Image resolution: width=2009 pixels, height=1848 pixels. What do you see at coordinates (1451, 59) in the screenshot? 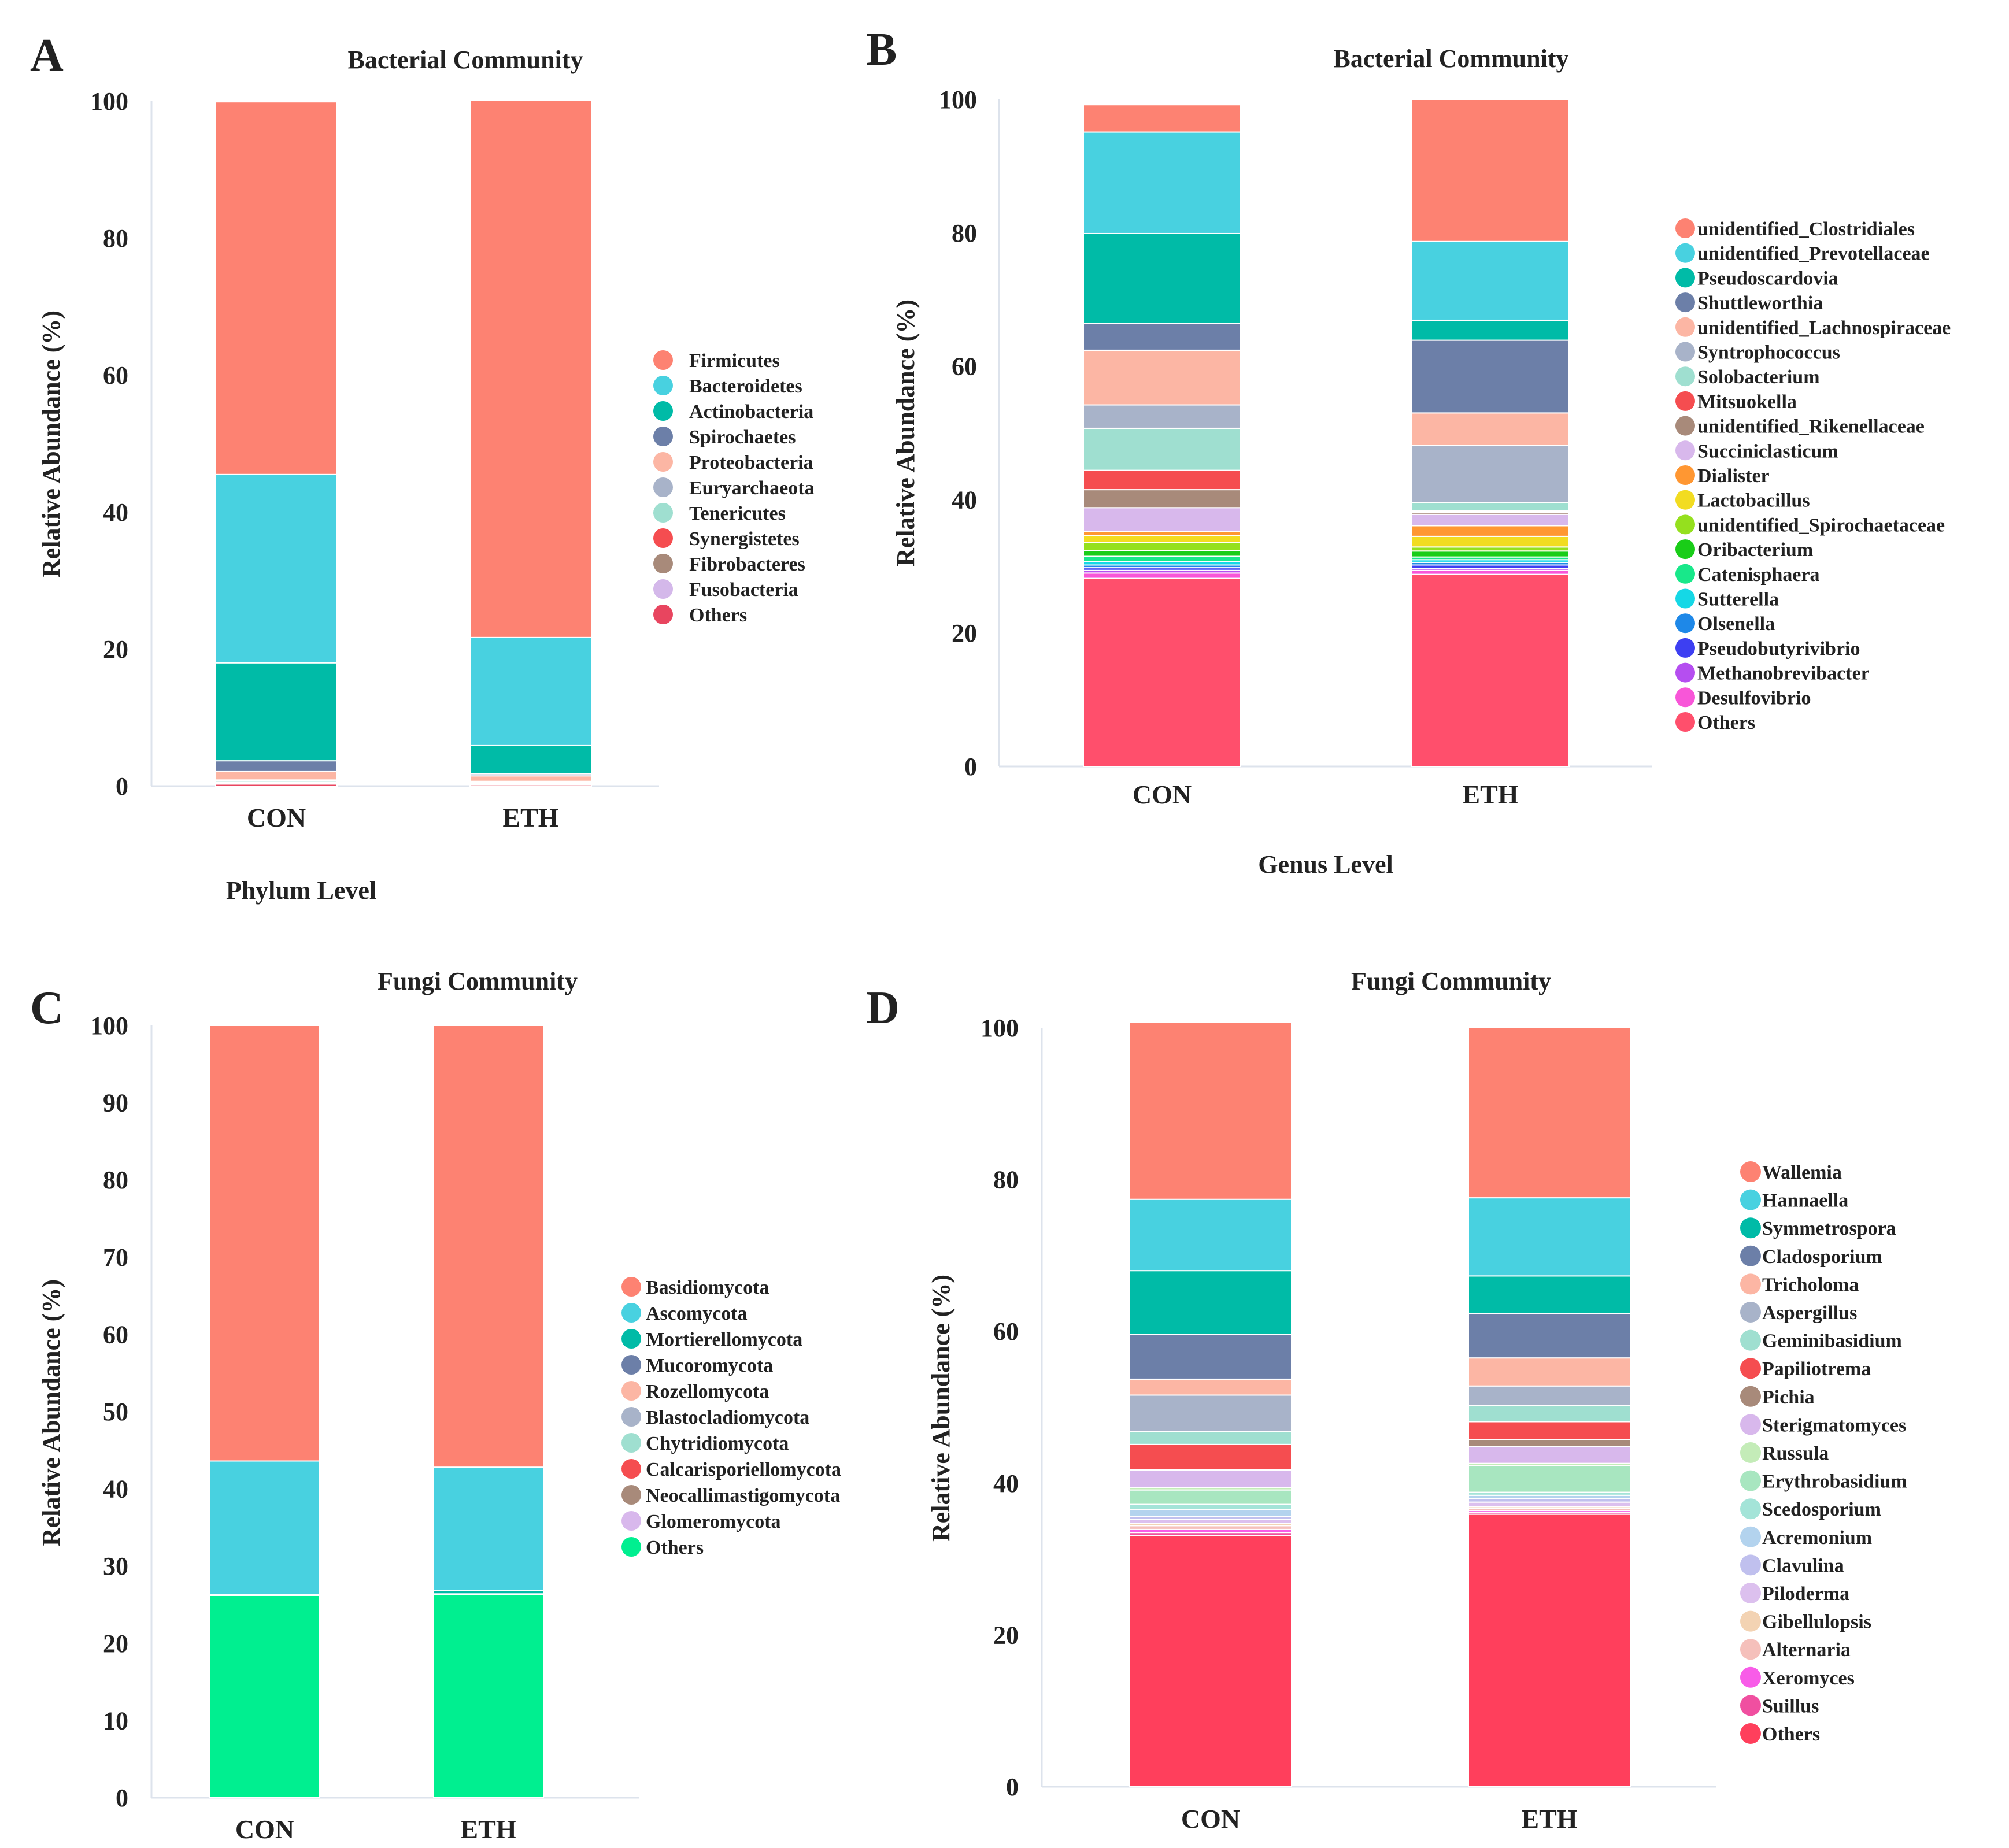
I see `chart-title: Bacterial Community` at bounding box center [1451, 59].